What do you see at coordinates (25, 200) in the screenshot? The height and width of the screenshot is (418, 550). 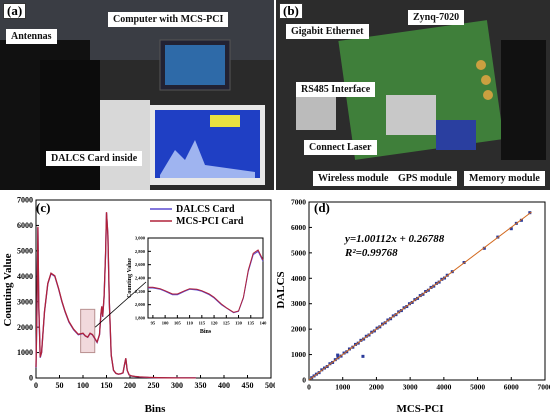 I see `chart-c-ytick-label: 7000` at bounding box center [25, 200].